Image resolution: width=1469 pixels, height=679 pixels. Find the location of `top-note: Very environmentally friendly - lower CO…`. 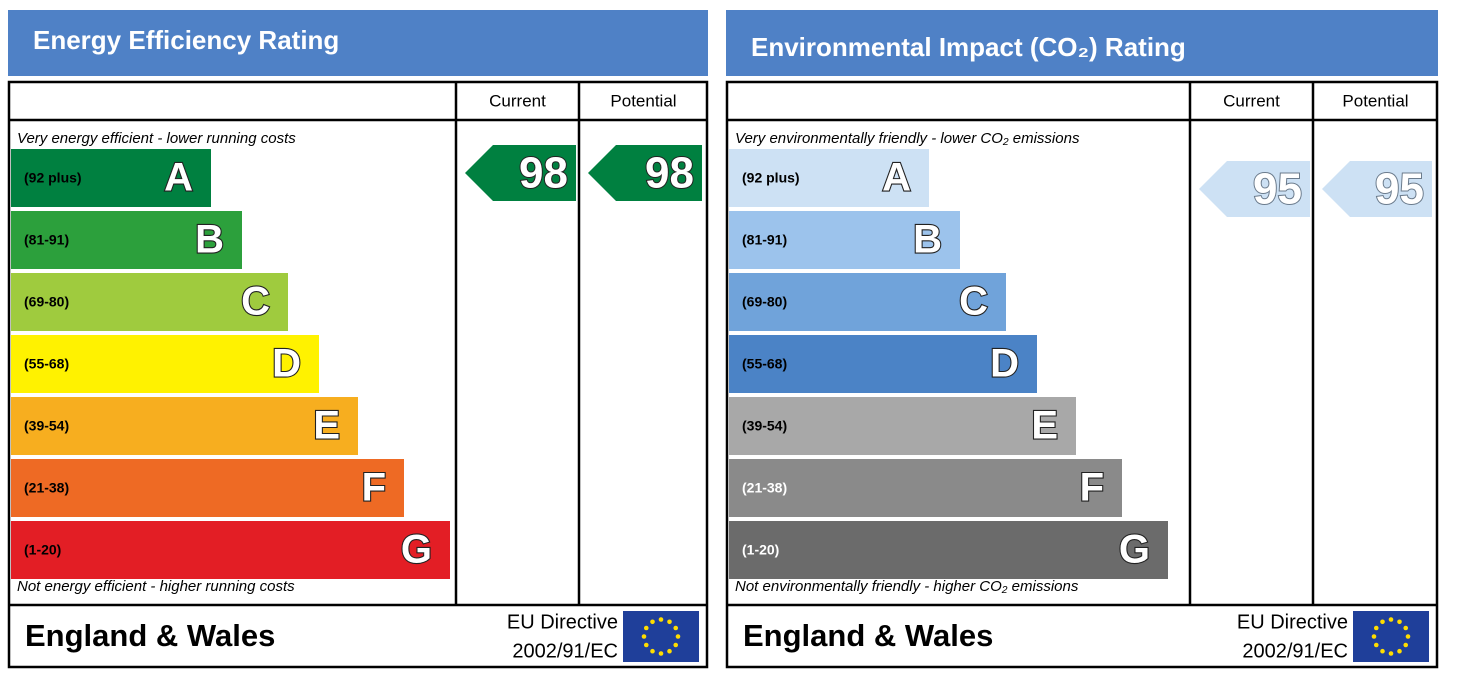

top-note: Very environmentally friendly - lower CO… is located at coordinates (907, 138).